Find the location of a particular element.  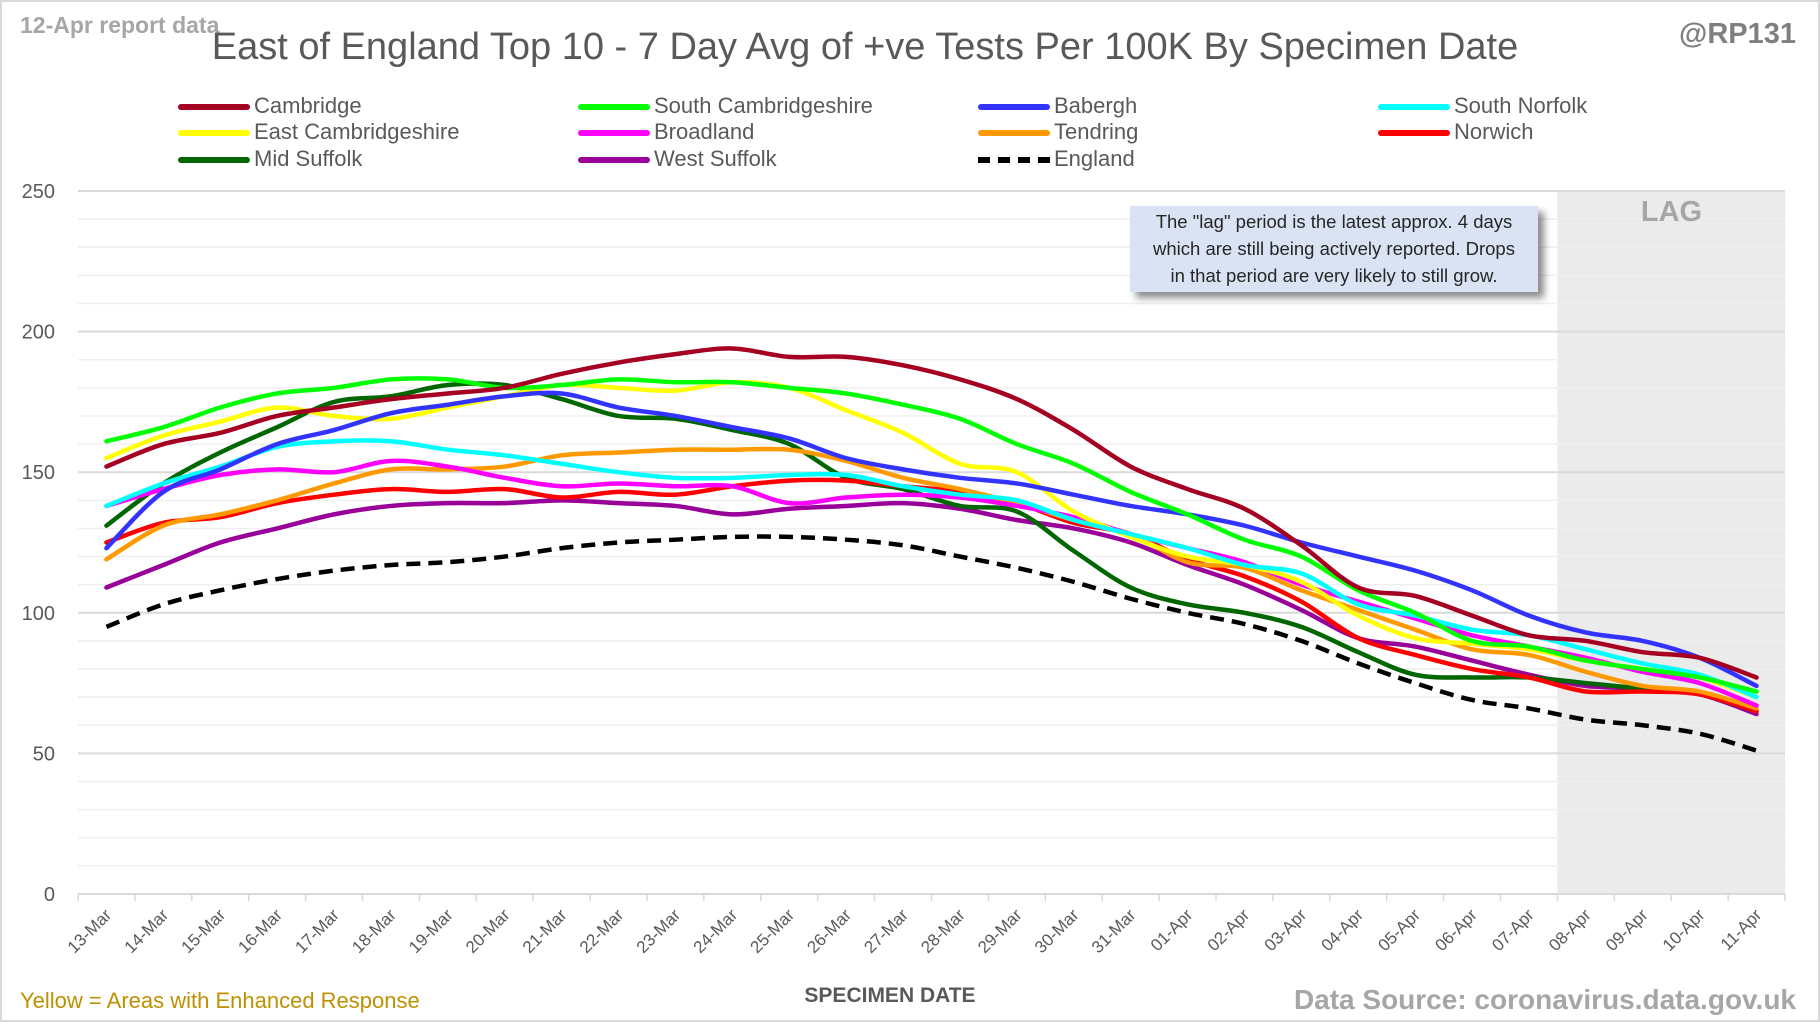

y-tick-label: 0 is located at coordinates (49, 895).